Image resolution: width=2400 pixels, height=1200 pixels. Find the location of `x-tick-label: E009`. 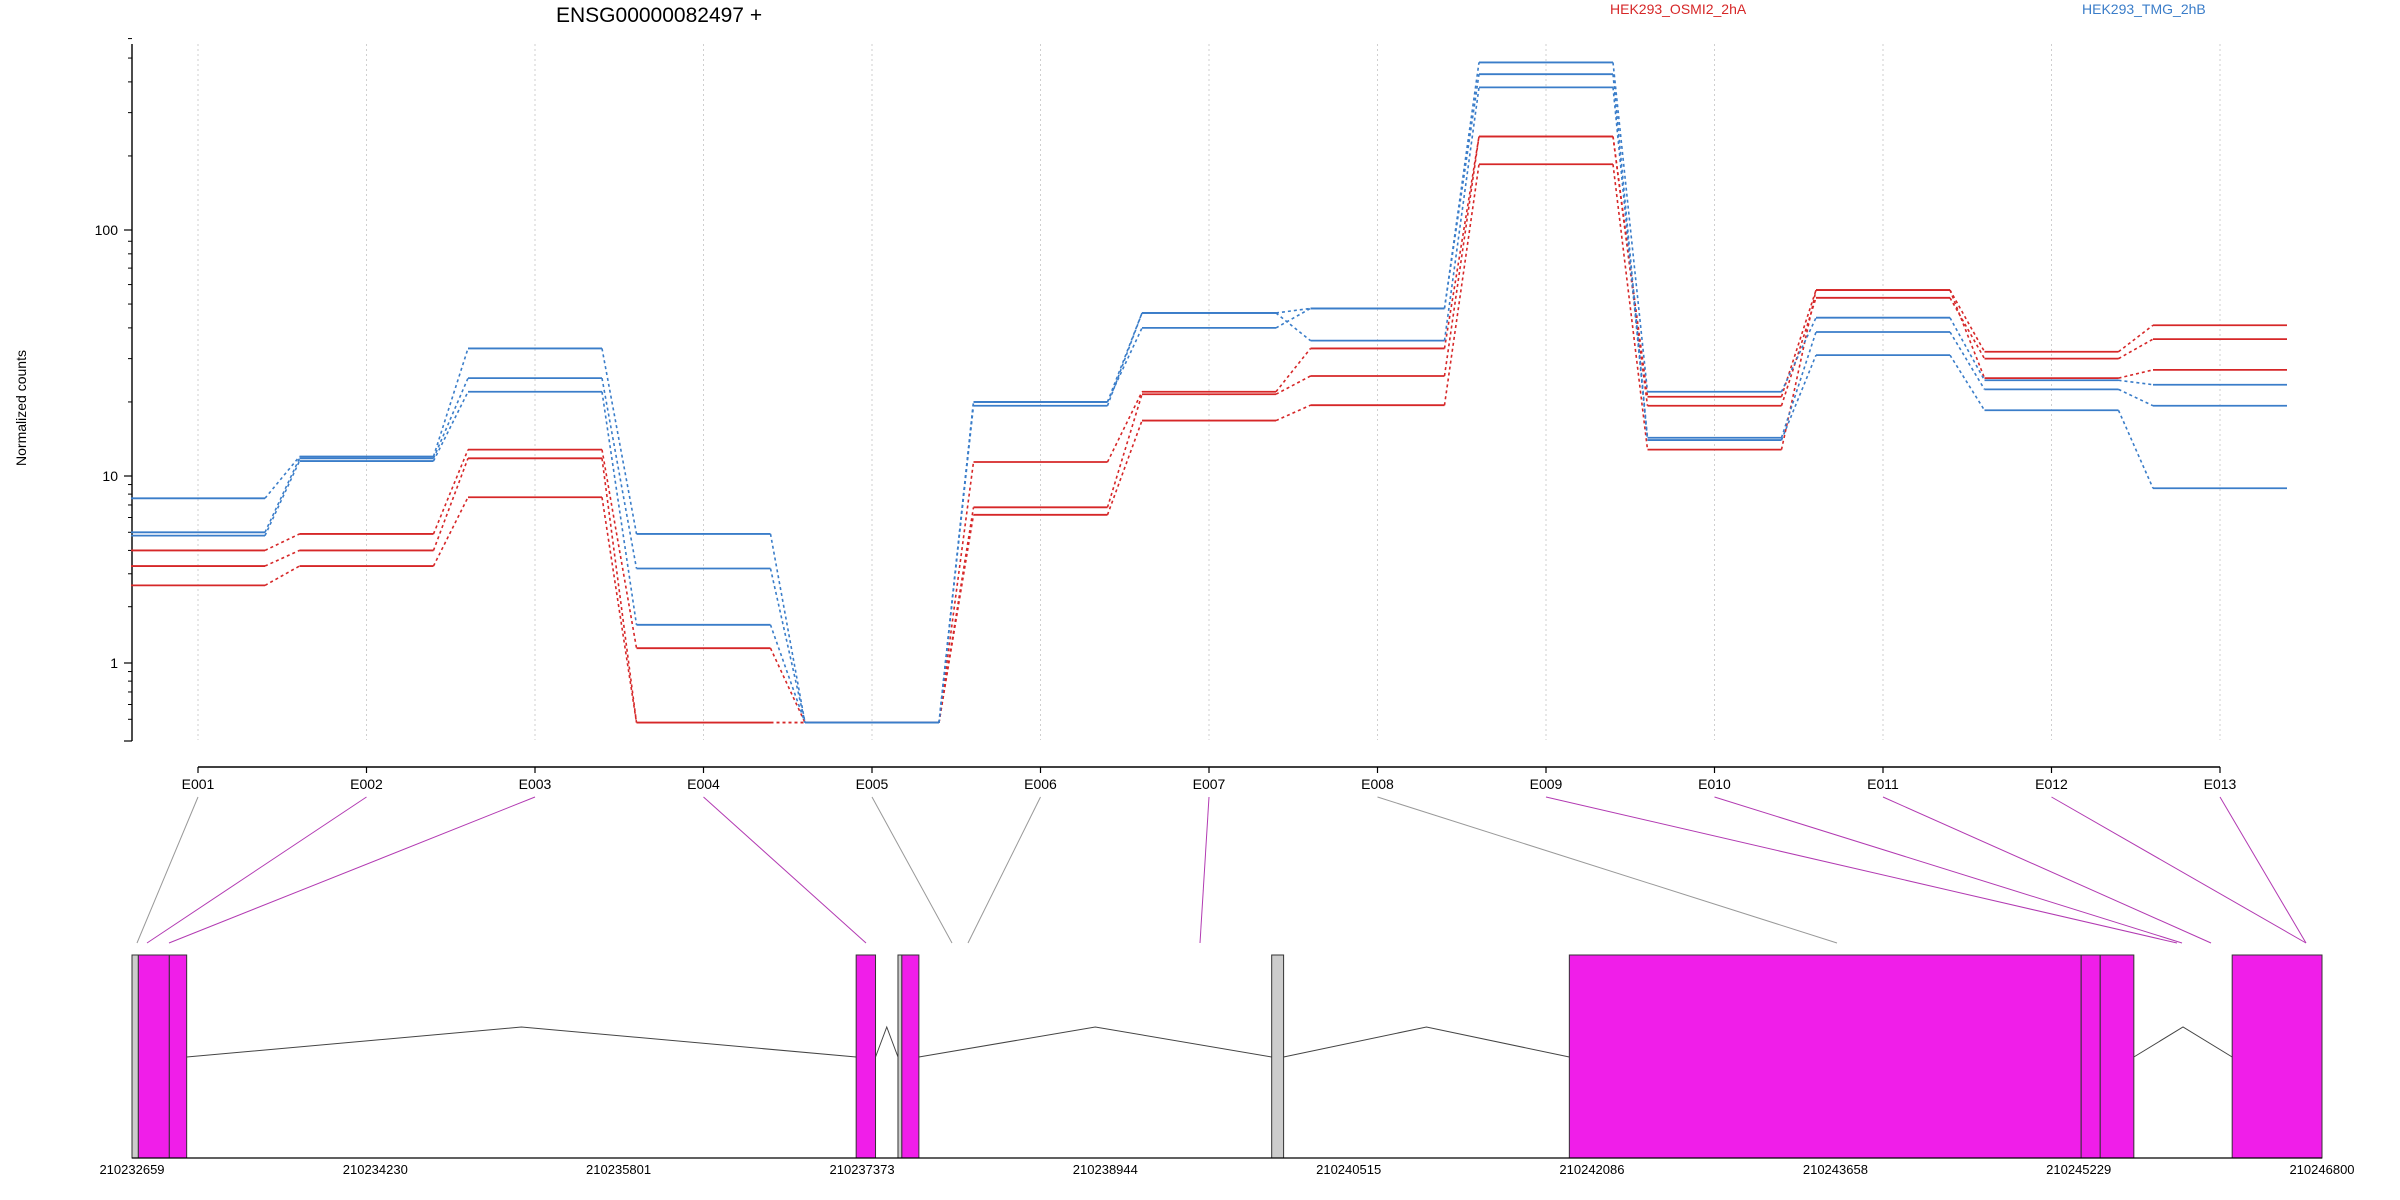

x-tick-label: E009 is located at coordinates (1546, 784).